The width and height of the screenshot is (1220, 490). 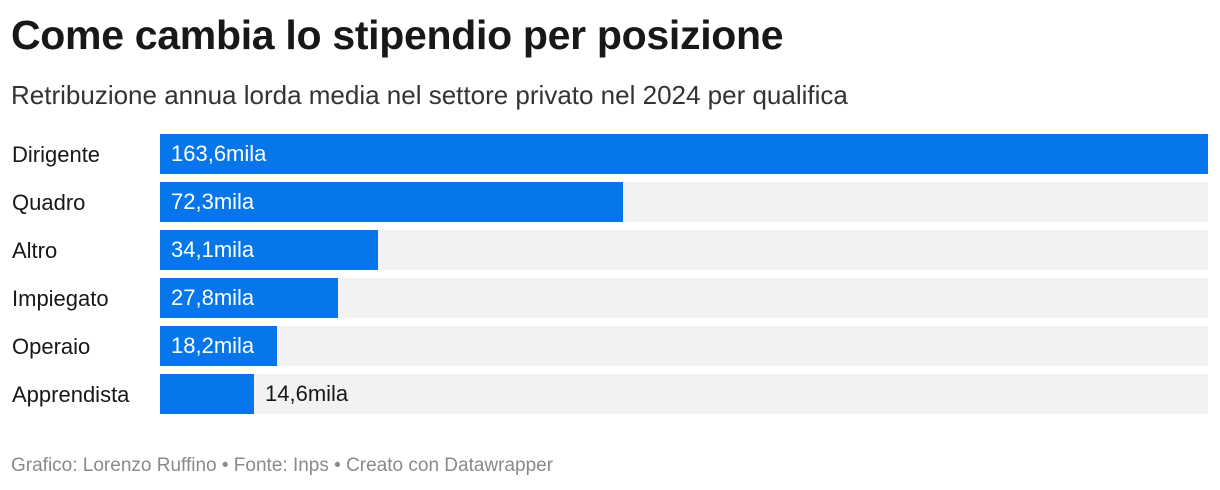 I want to click on bar-row: Operaio 18,2mila, so click(x=610, y=347).